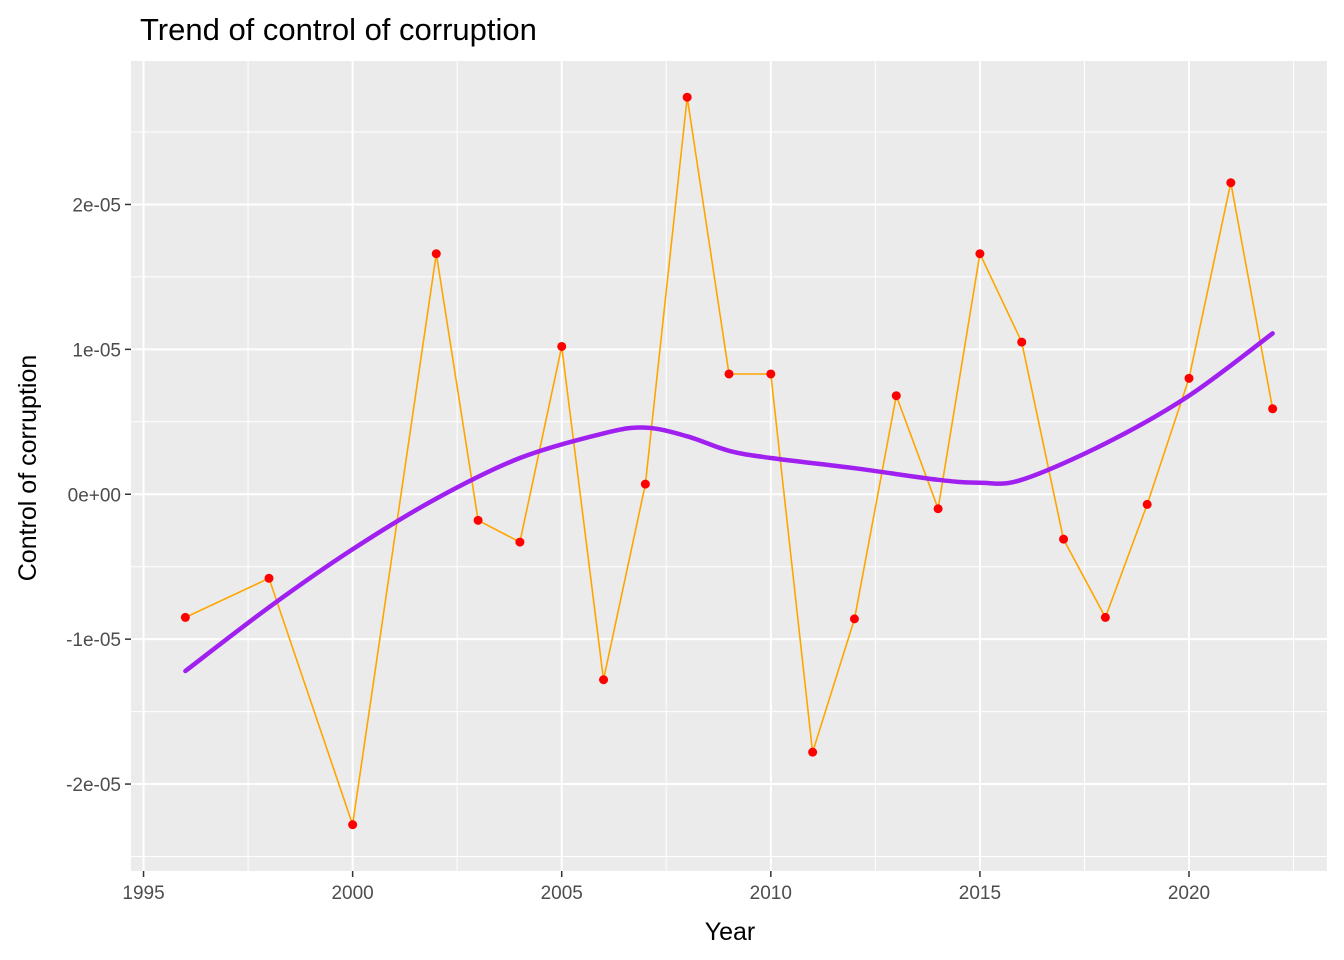 The image size is (1344, 960). I want to click on x-tick-label: 2000, so click(352, 893).